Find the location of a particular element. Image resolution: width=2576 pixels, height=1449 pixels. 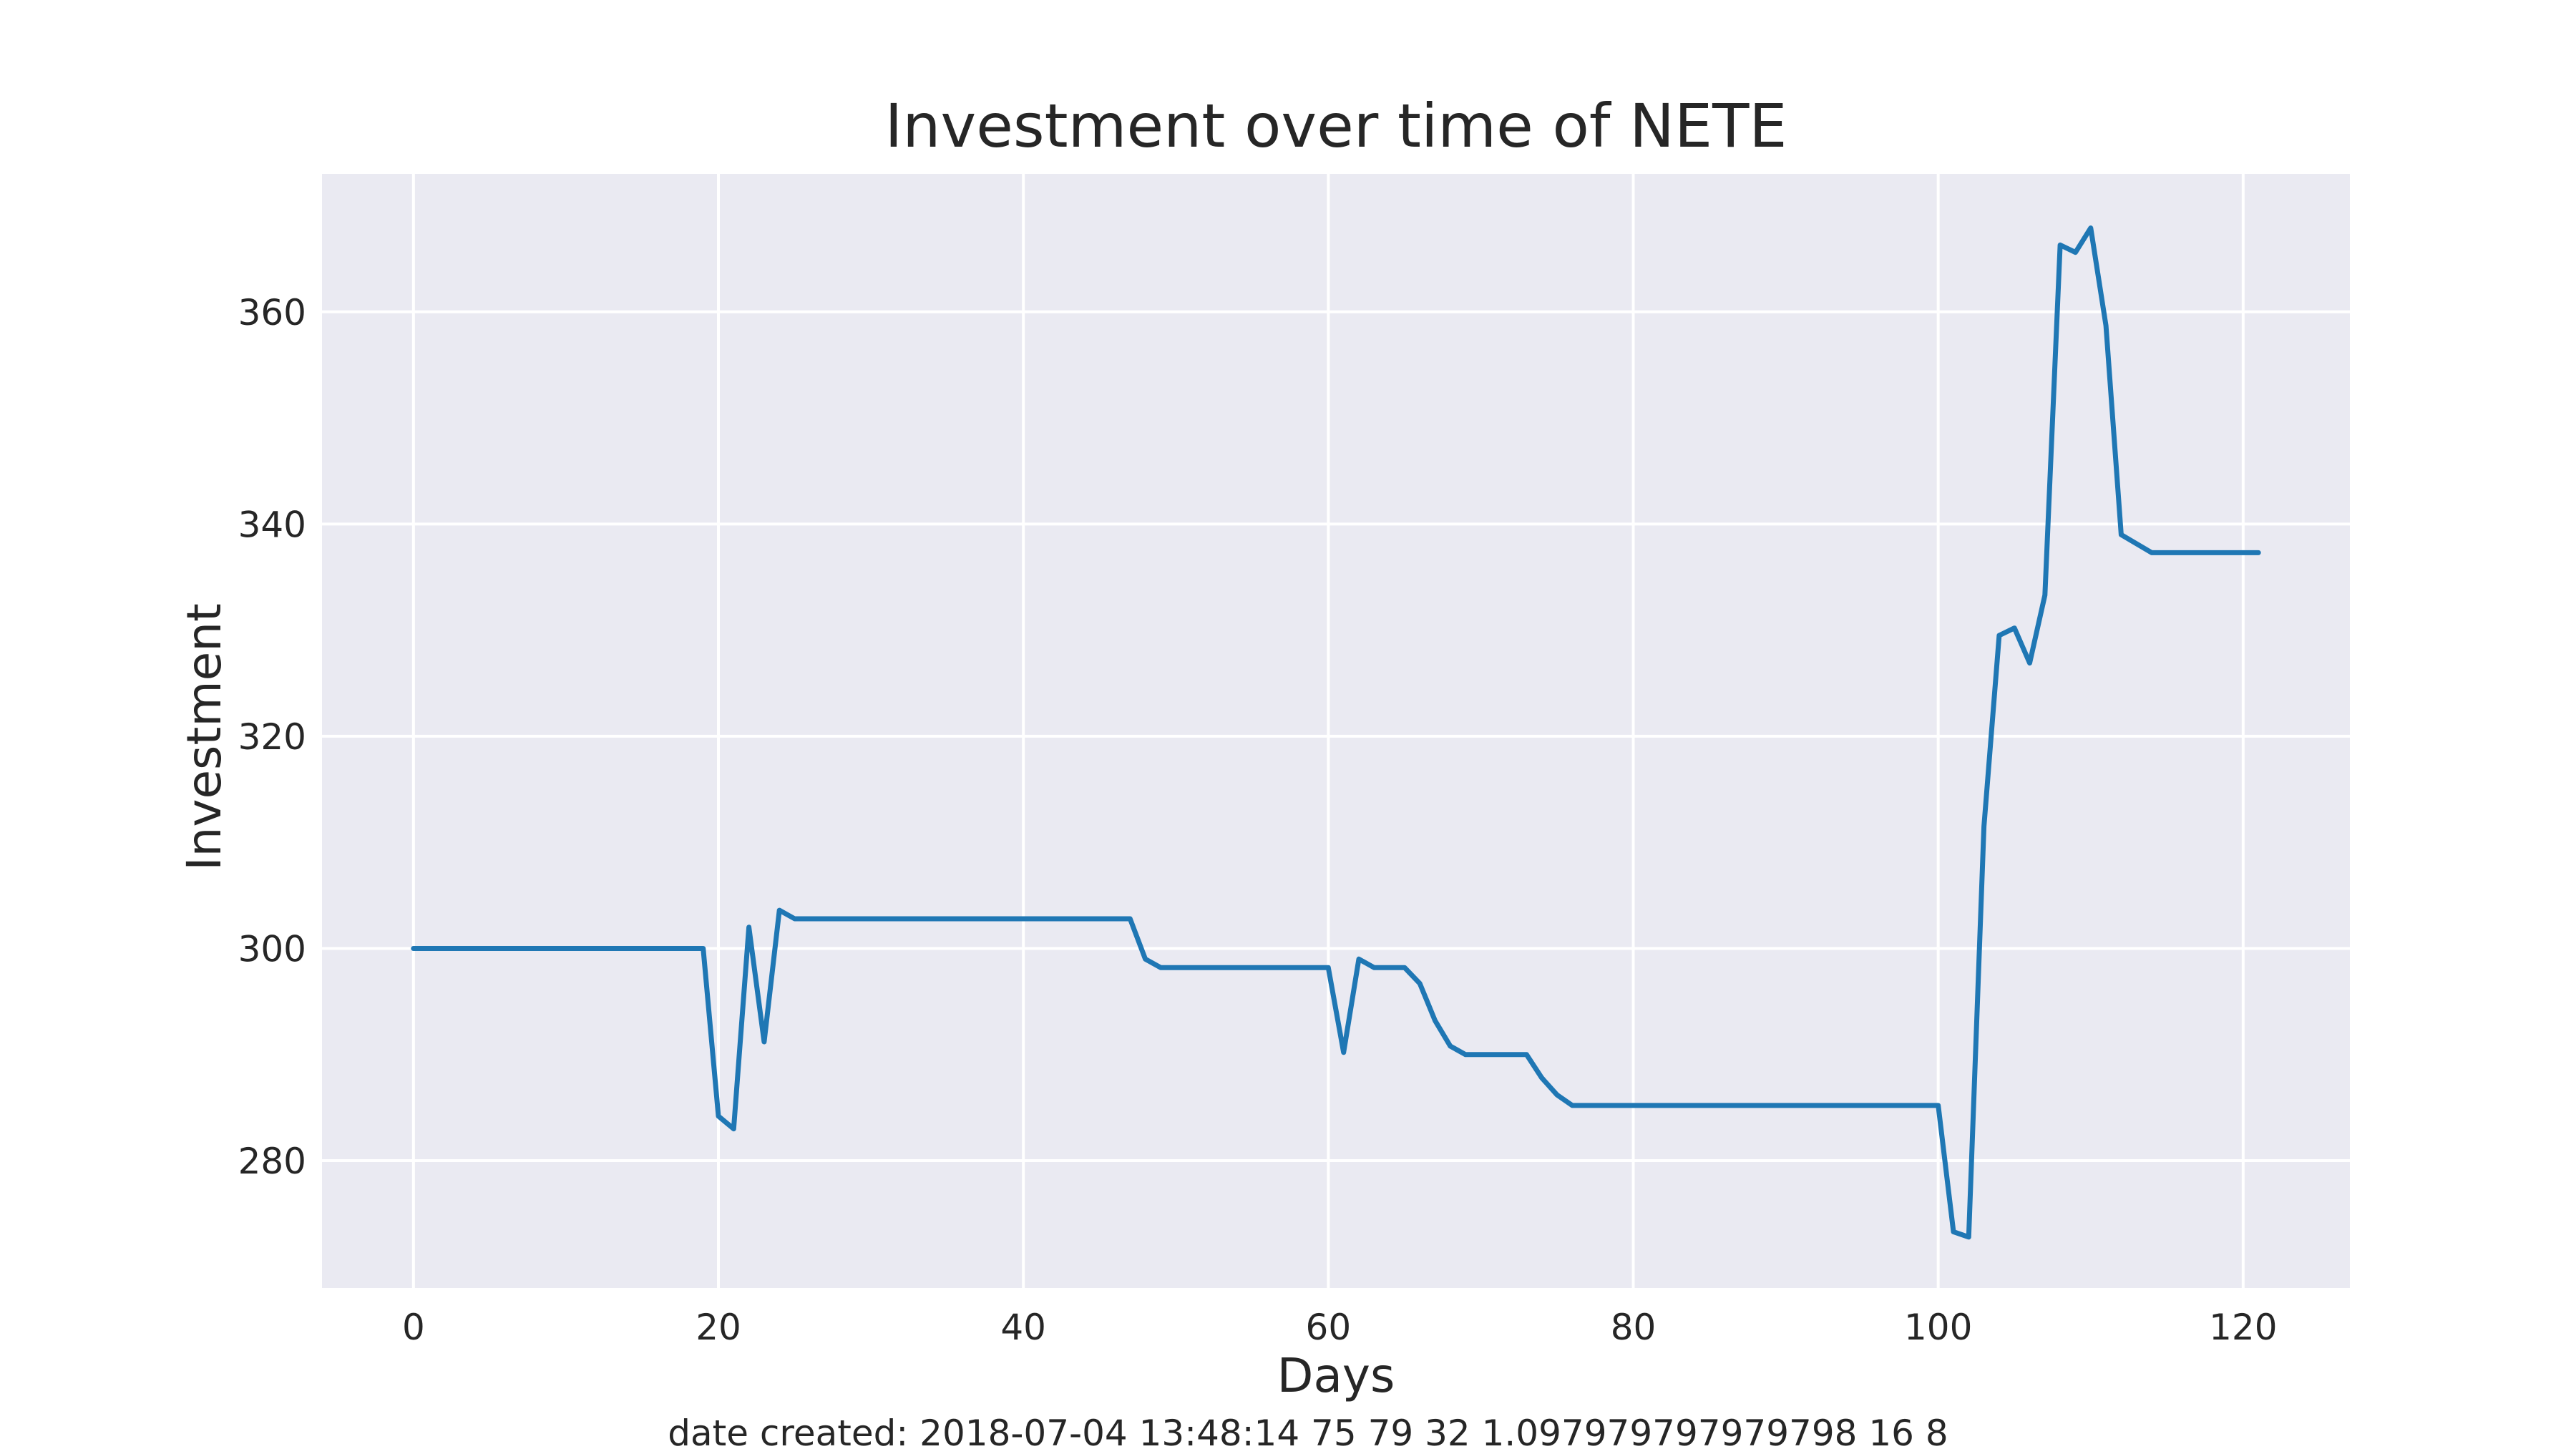

y-axis-label: Investment is located at coordinates (204, 737).